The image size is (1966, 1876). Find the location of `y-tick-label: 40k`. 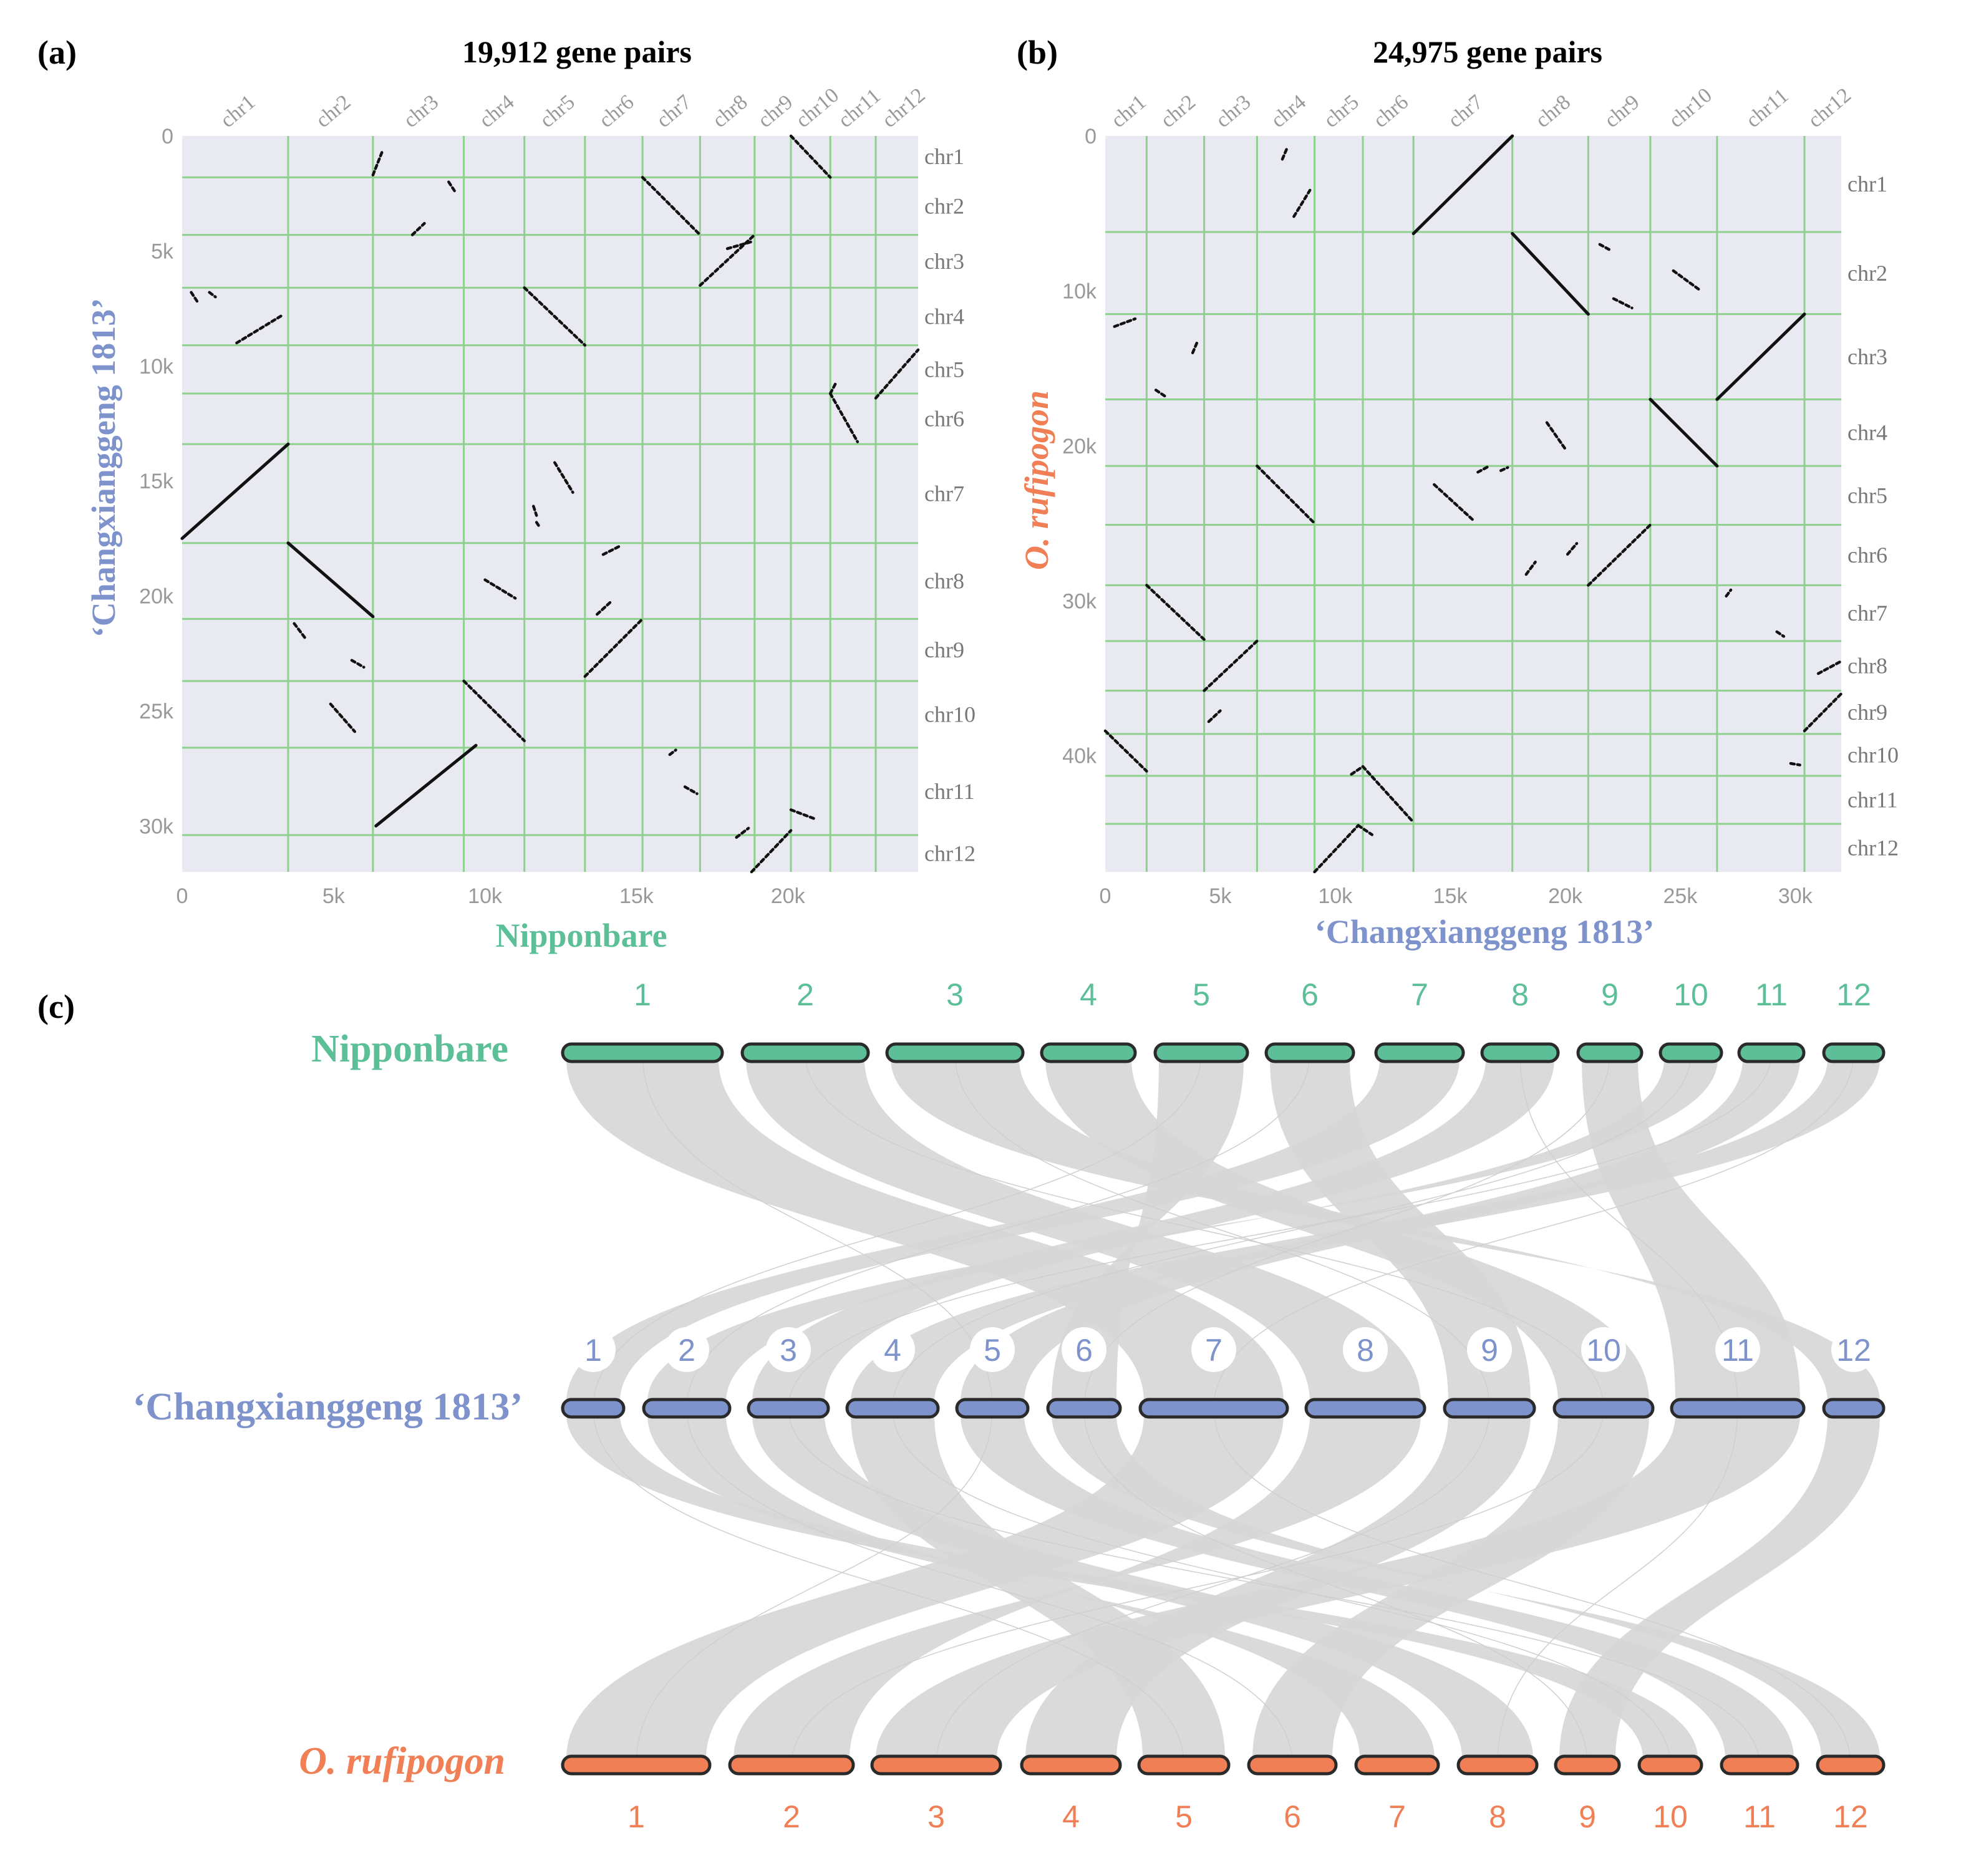

y-tick-label: 40k is located at coordinates (1079, 757).